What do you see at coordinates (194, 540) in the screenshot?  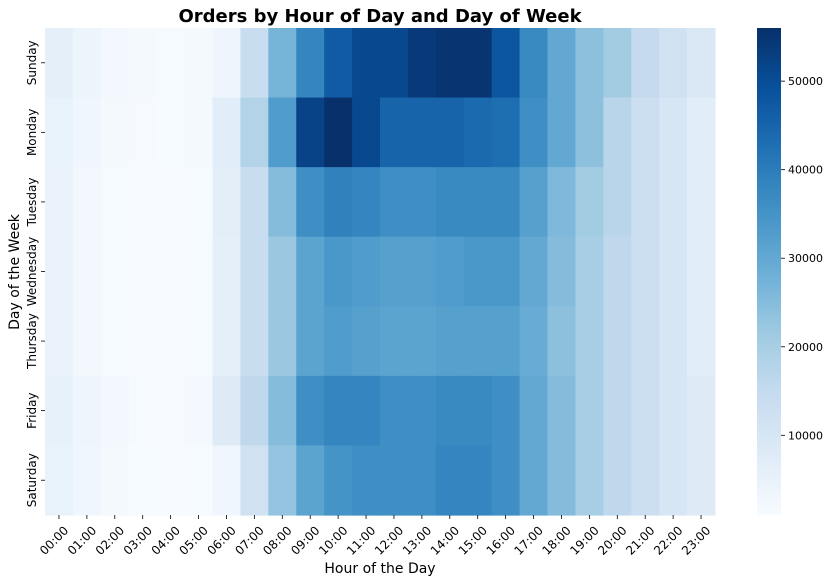 I see `x-tick-label: 05:00` at bounding box center [194, 540].